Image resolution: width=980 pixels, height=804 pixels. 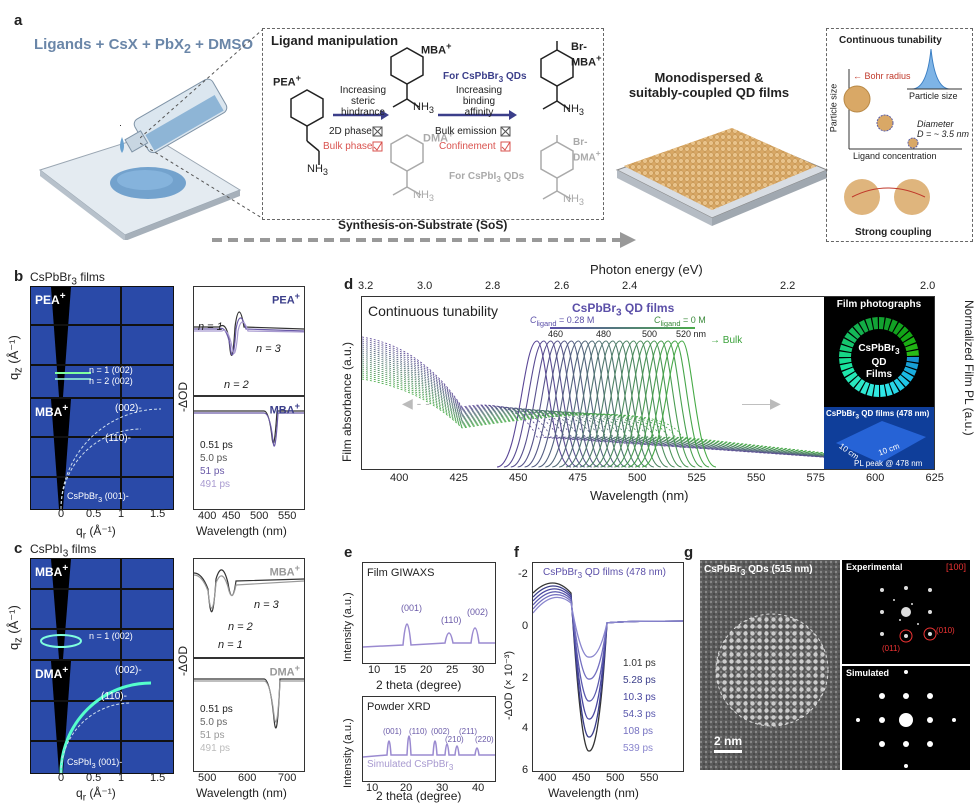 What do you see at coordinates (67, 279) in the screenshot?
I see `panel-b-title: CsPbBr3 films` at bounding box center [67, 279].